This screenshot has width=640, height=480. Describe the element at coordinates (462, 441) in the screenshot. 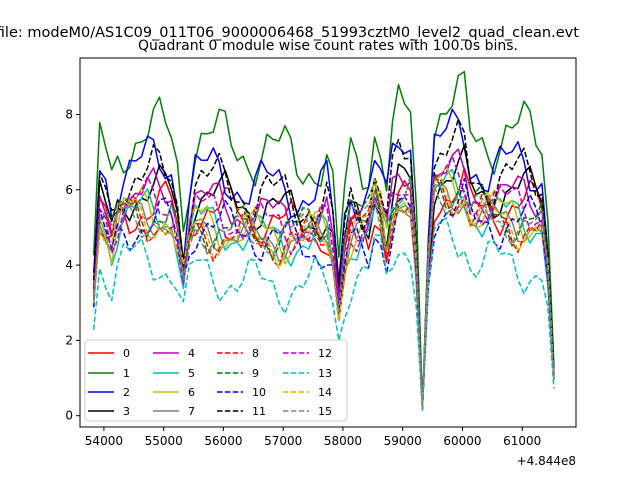

I see `x-tick-label: 60000` at that location.